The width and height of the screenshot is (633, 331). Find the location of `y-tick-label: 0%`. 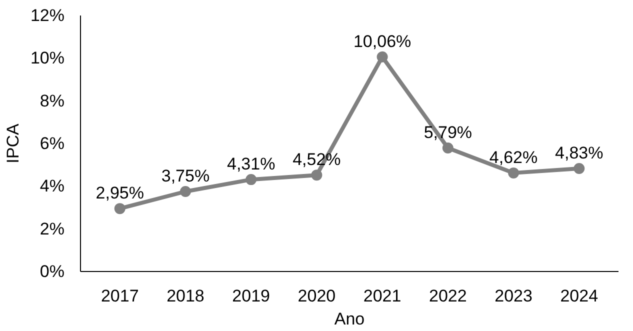

y-tick-label: 0% is located at coordinates (52, 271).